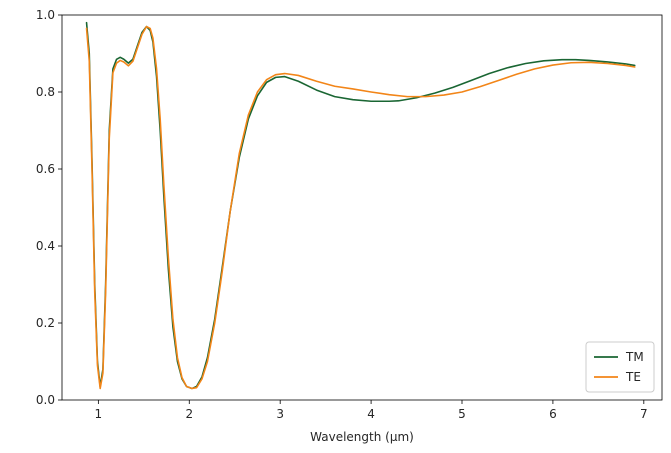 Image resolution: width=671 pixels, height=453 pixels. Describe the element at coordinates (45, 246) in the screenshot. I see `y-tick-label: 0.4` at that location.